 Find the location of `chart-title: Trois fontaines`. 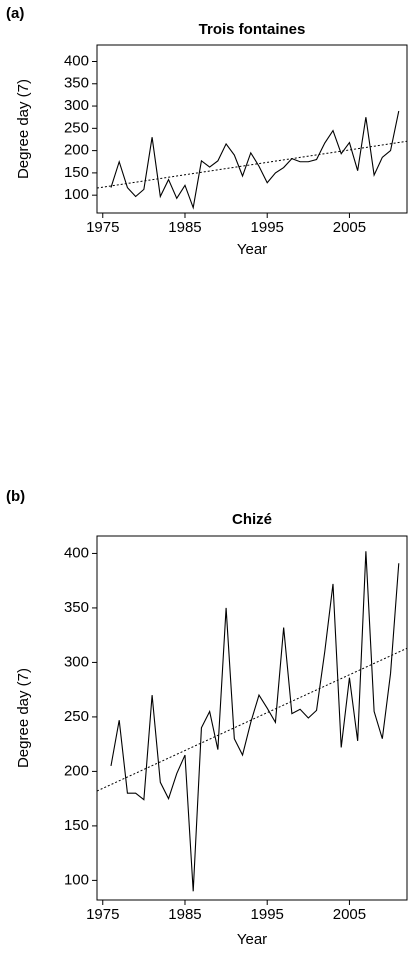

chart-title: Trois fontaines is located at coordinates (252, 29).